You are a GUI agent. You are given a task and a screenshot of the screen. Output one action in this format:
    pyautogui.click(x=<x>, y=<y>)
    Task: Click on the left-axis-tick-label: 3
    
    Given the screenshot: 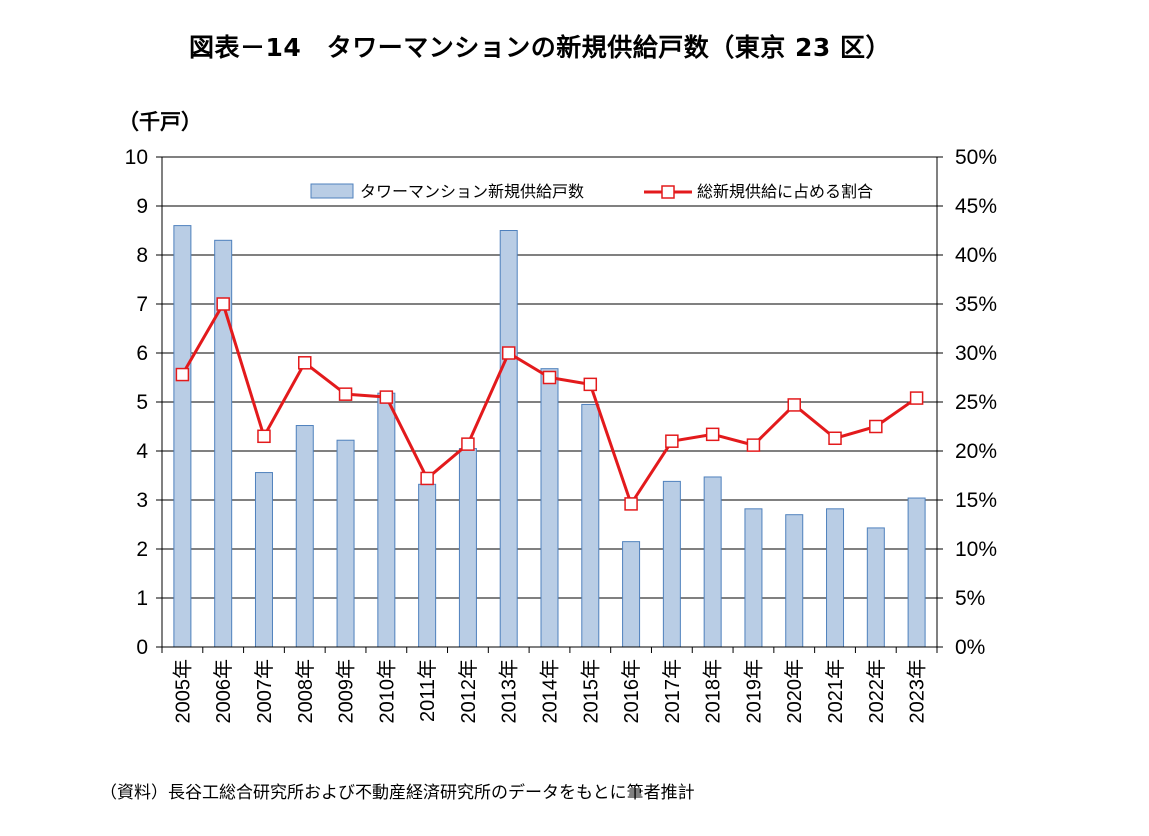 What is the action you would take?
    pyautogui.click(x=142, y=500)
    